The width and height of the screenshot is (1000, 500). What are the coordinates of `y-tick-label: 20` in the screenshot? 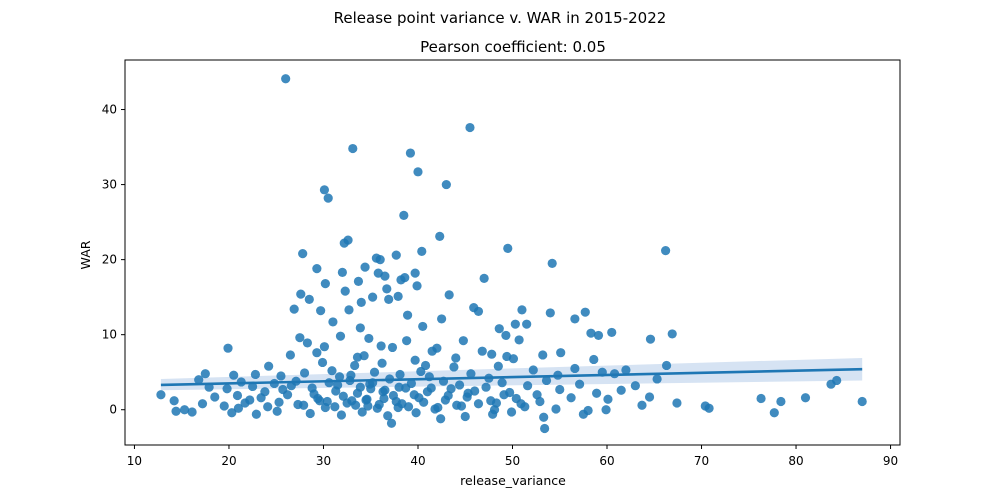 It's located at (109, 260).